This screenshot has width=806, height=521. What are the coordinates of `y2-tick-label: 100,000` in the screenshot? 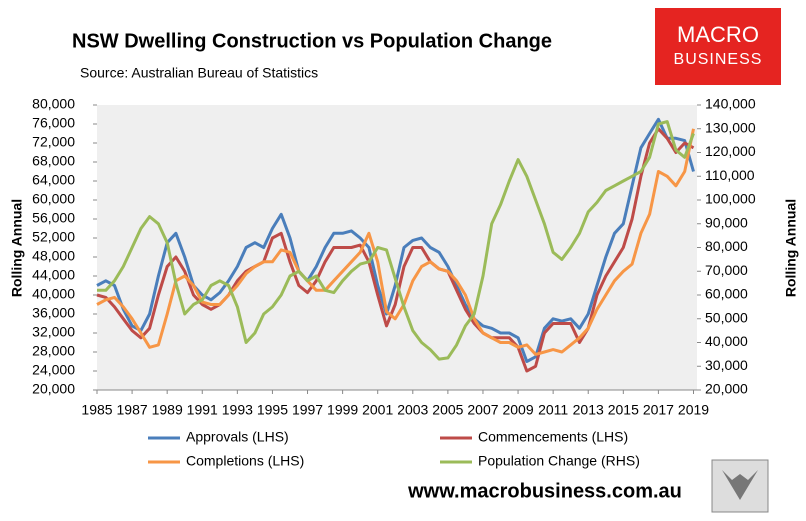 It's located at (730, 199).